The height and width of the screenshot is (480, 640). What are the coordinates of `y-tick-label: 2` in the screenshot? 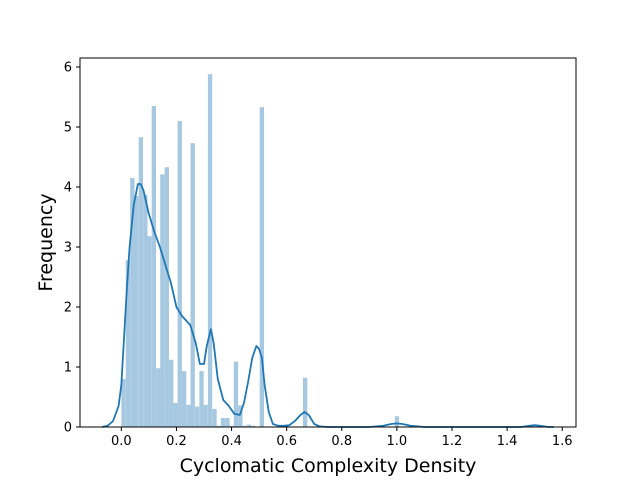 It's located at (68, 308).